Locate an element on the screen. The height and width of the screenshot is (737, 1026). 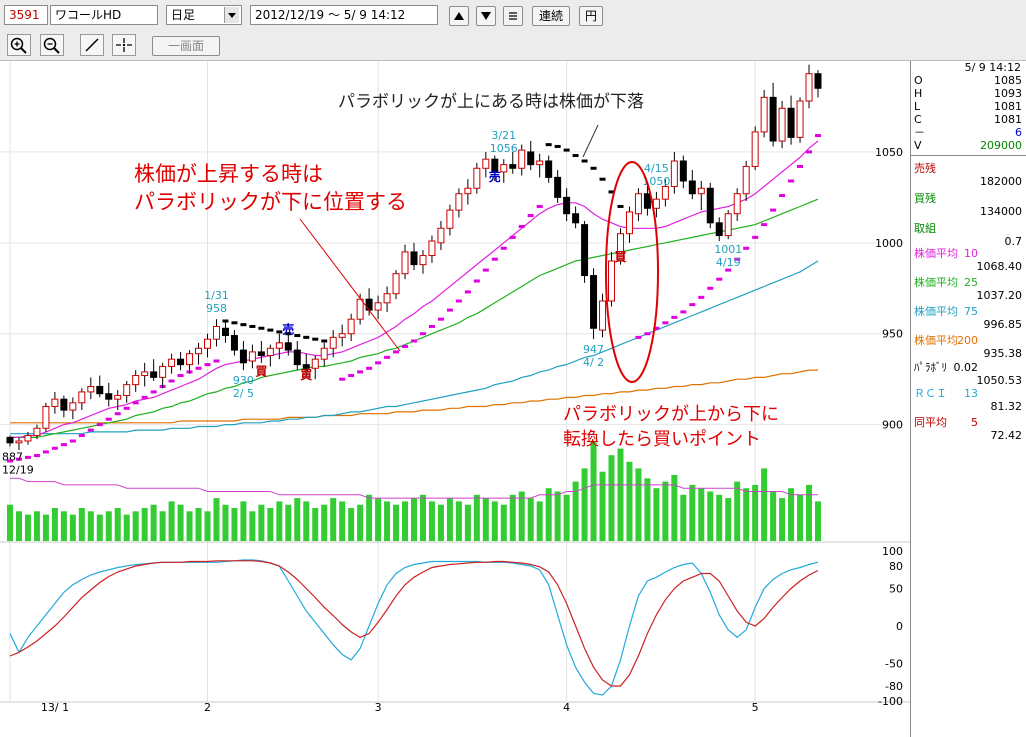
indicator-value: 81.32 is located at coordinates (1006, 406).